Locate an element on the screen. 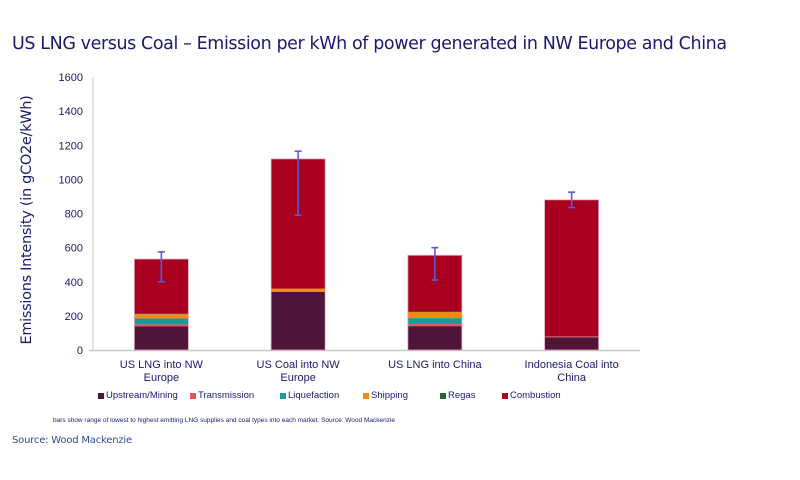 The image size is (800, 480). y-tick-label: 800 is located at coordinates (74, 215).